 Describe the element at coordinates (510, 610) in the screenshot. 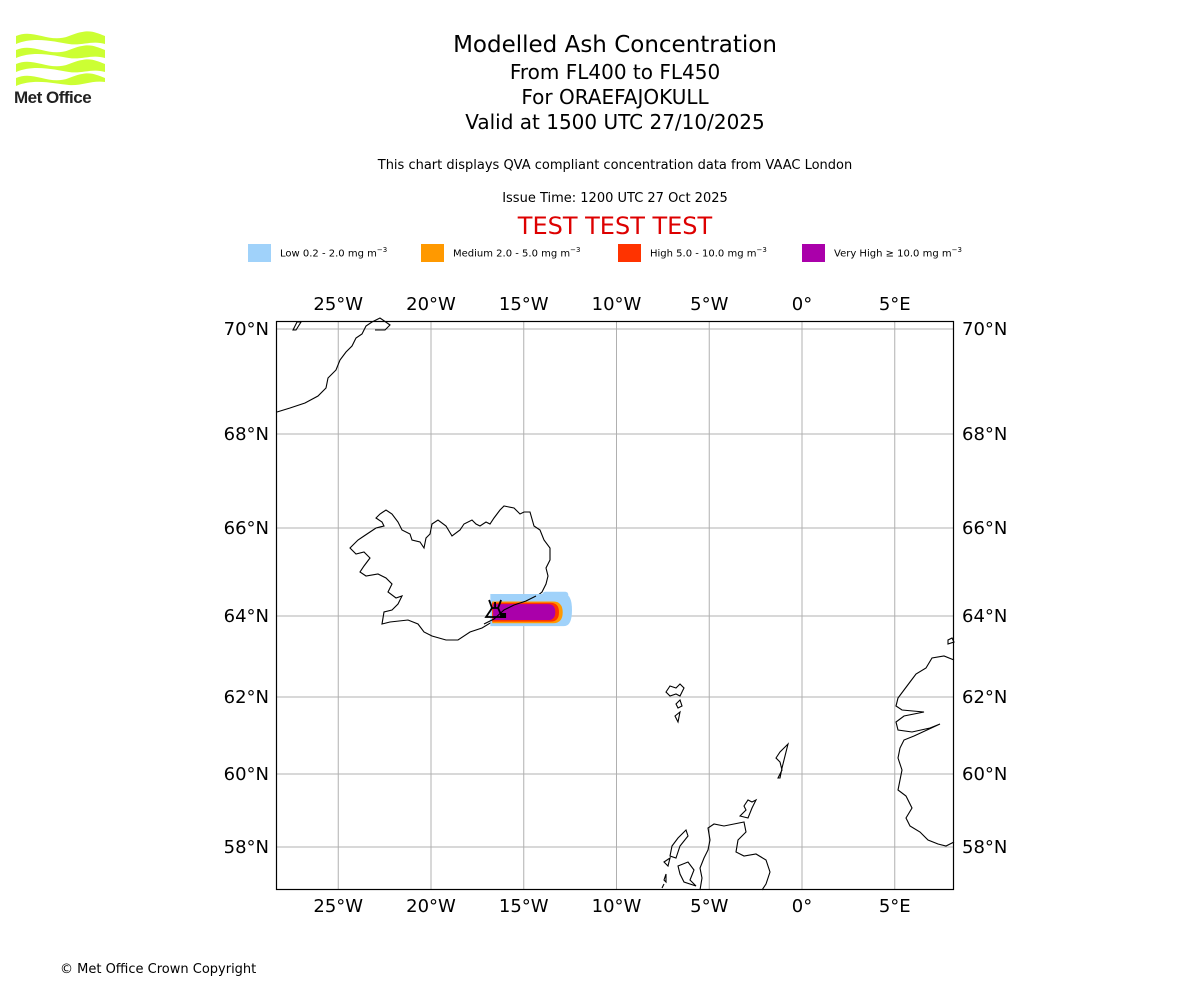

I see `coastline-iceland-south` at that location.